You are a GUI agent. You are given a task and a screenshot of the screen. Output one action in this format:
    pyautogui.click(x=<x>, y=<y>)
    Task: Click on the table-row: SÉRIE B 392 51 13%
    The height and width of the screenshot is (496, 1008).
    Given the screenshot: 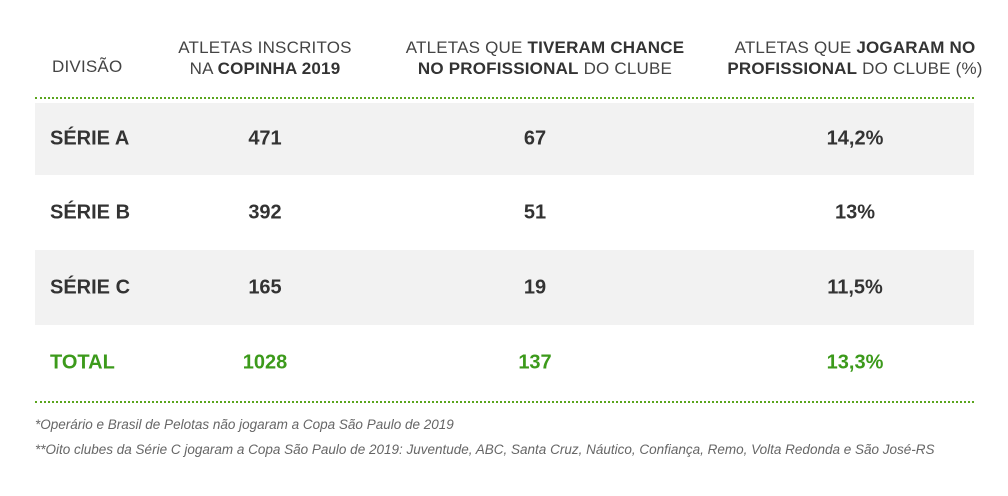 What is the action you would take?
    pyautogui.click(x=504, y=212)
    